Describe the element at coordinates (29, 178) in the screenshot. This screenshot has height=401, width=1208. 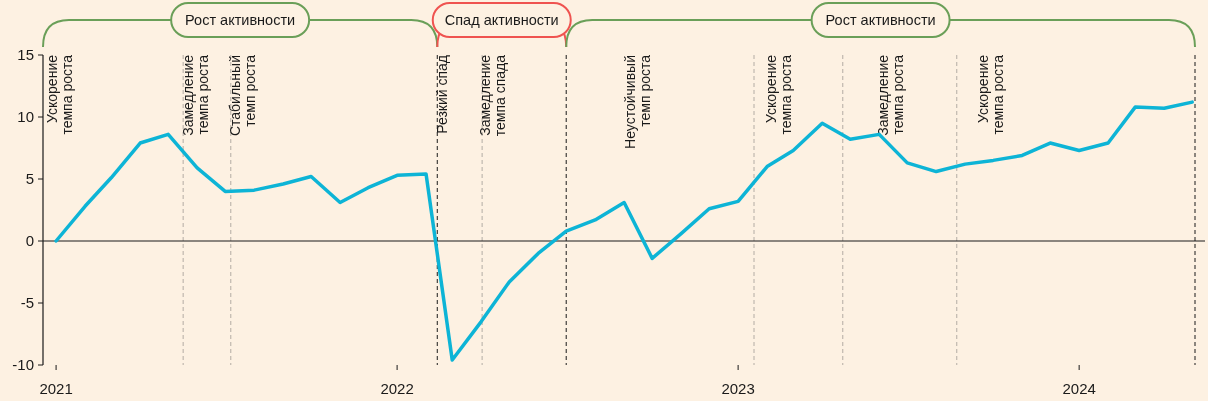
I see `y-tick-label: 5` at that location.